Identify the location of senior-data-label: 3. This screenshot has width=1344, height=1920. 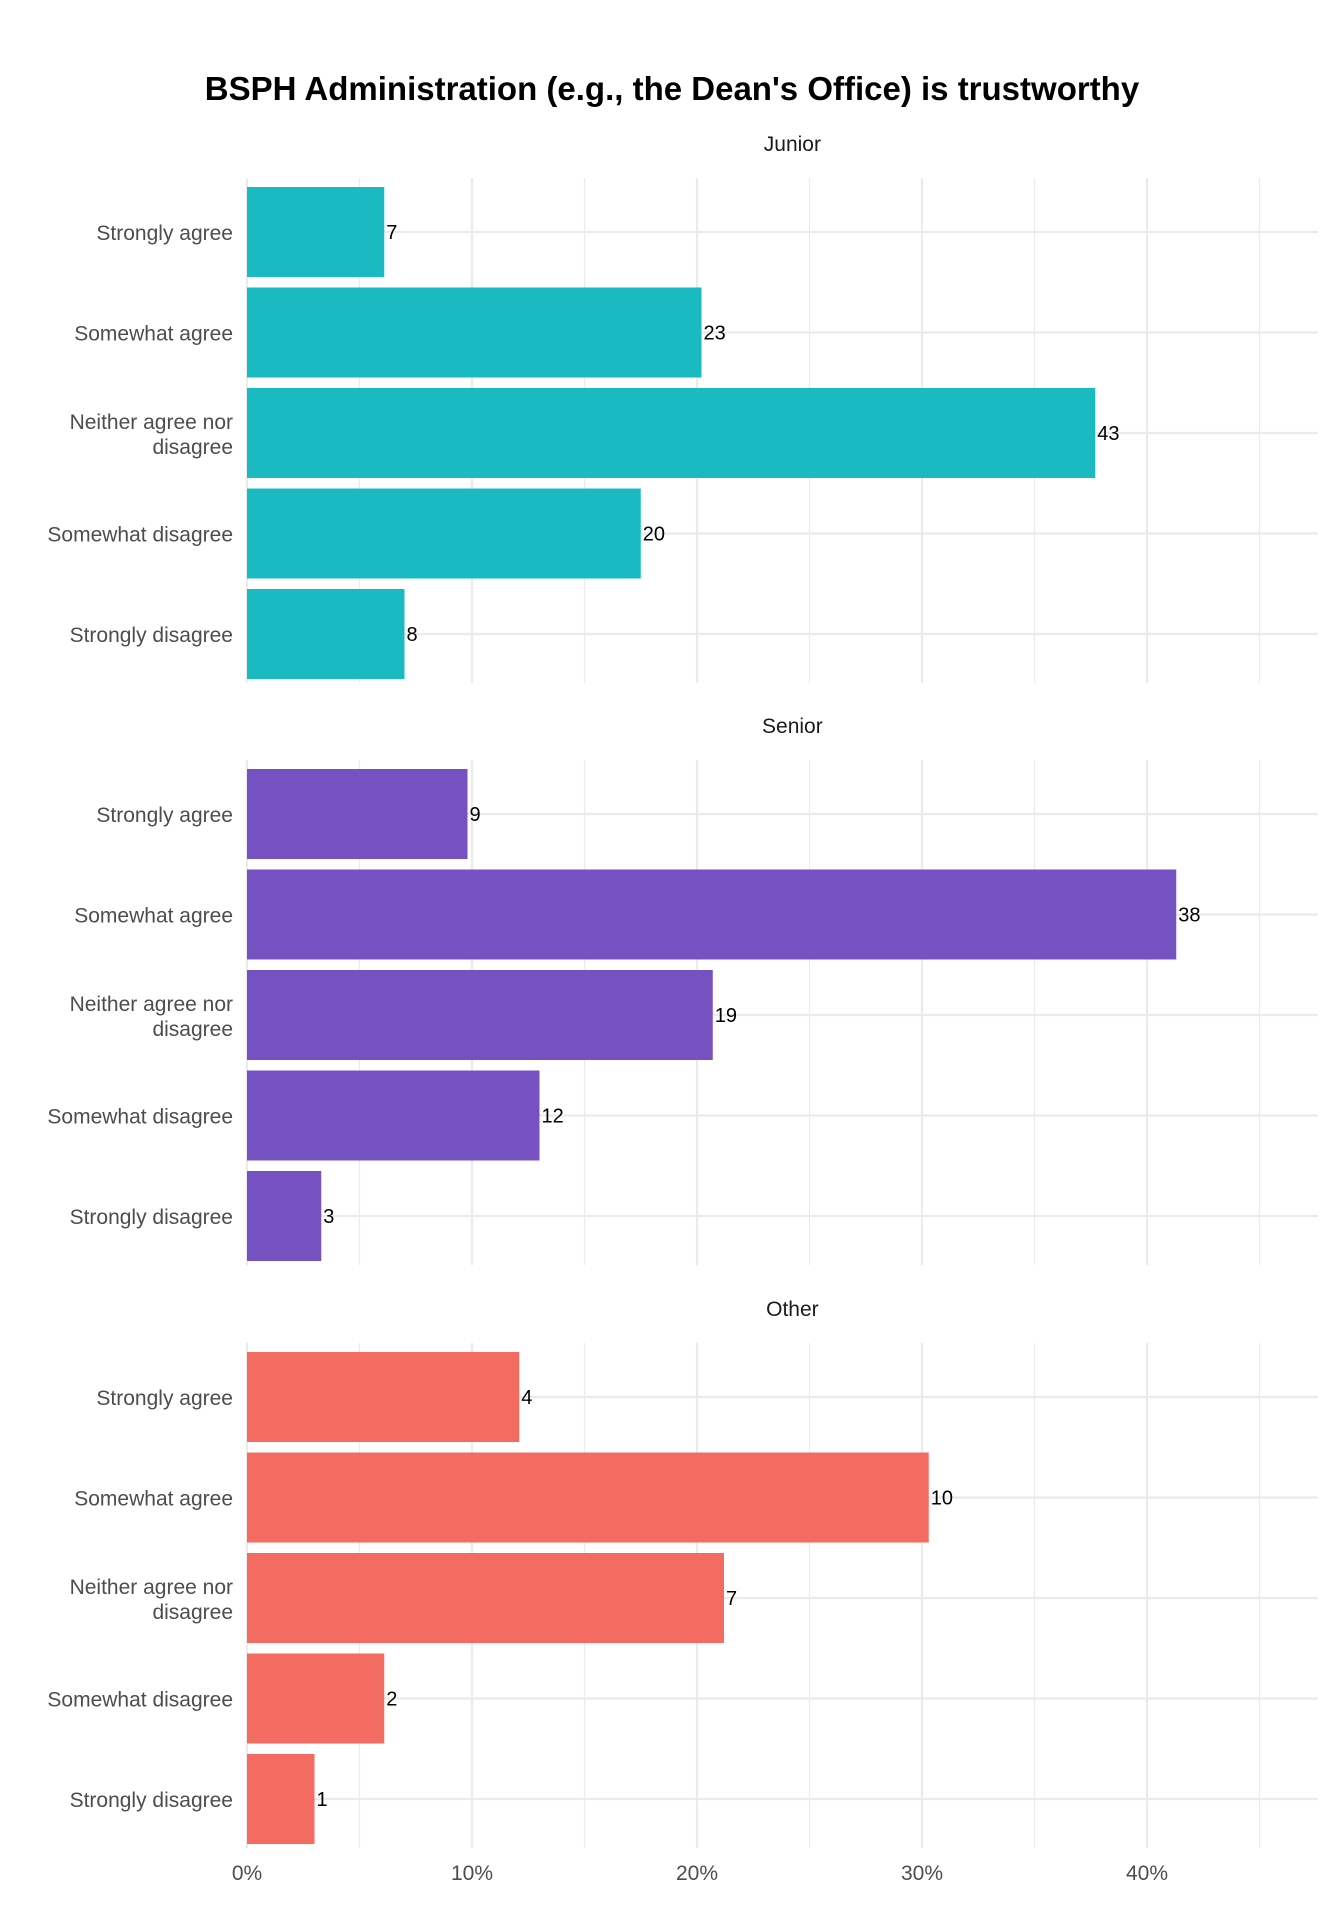
(328, 1217).